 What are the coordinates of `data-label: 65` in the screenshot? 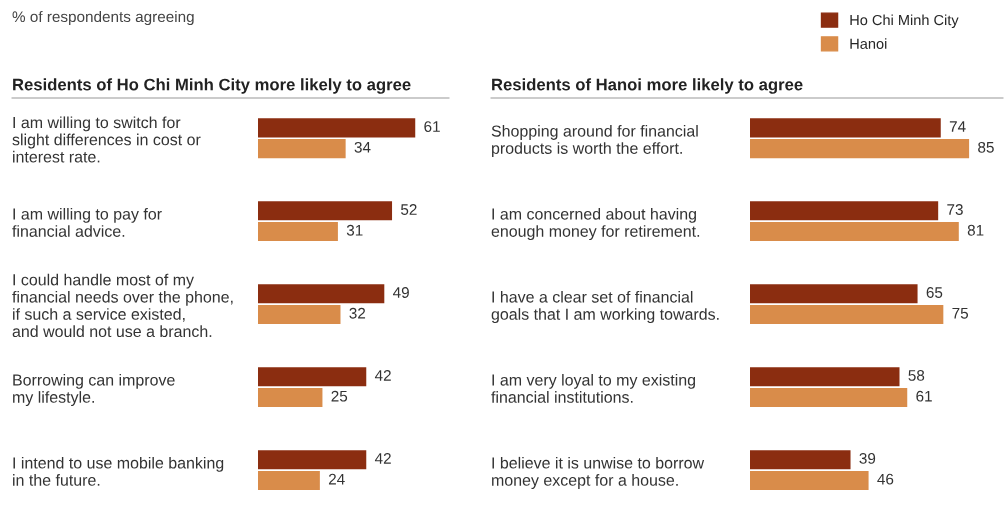 It's located at (934, 292).